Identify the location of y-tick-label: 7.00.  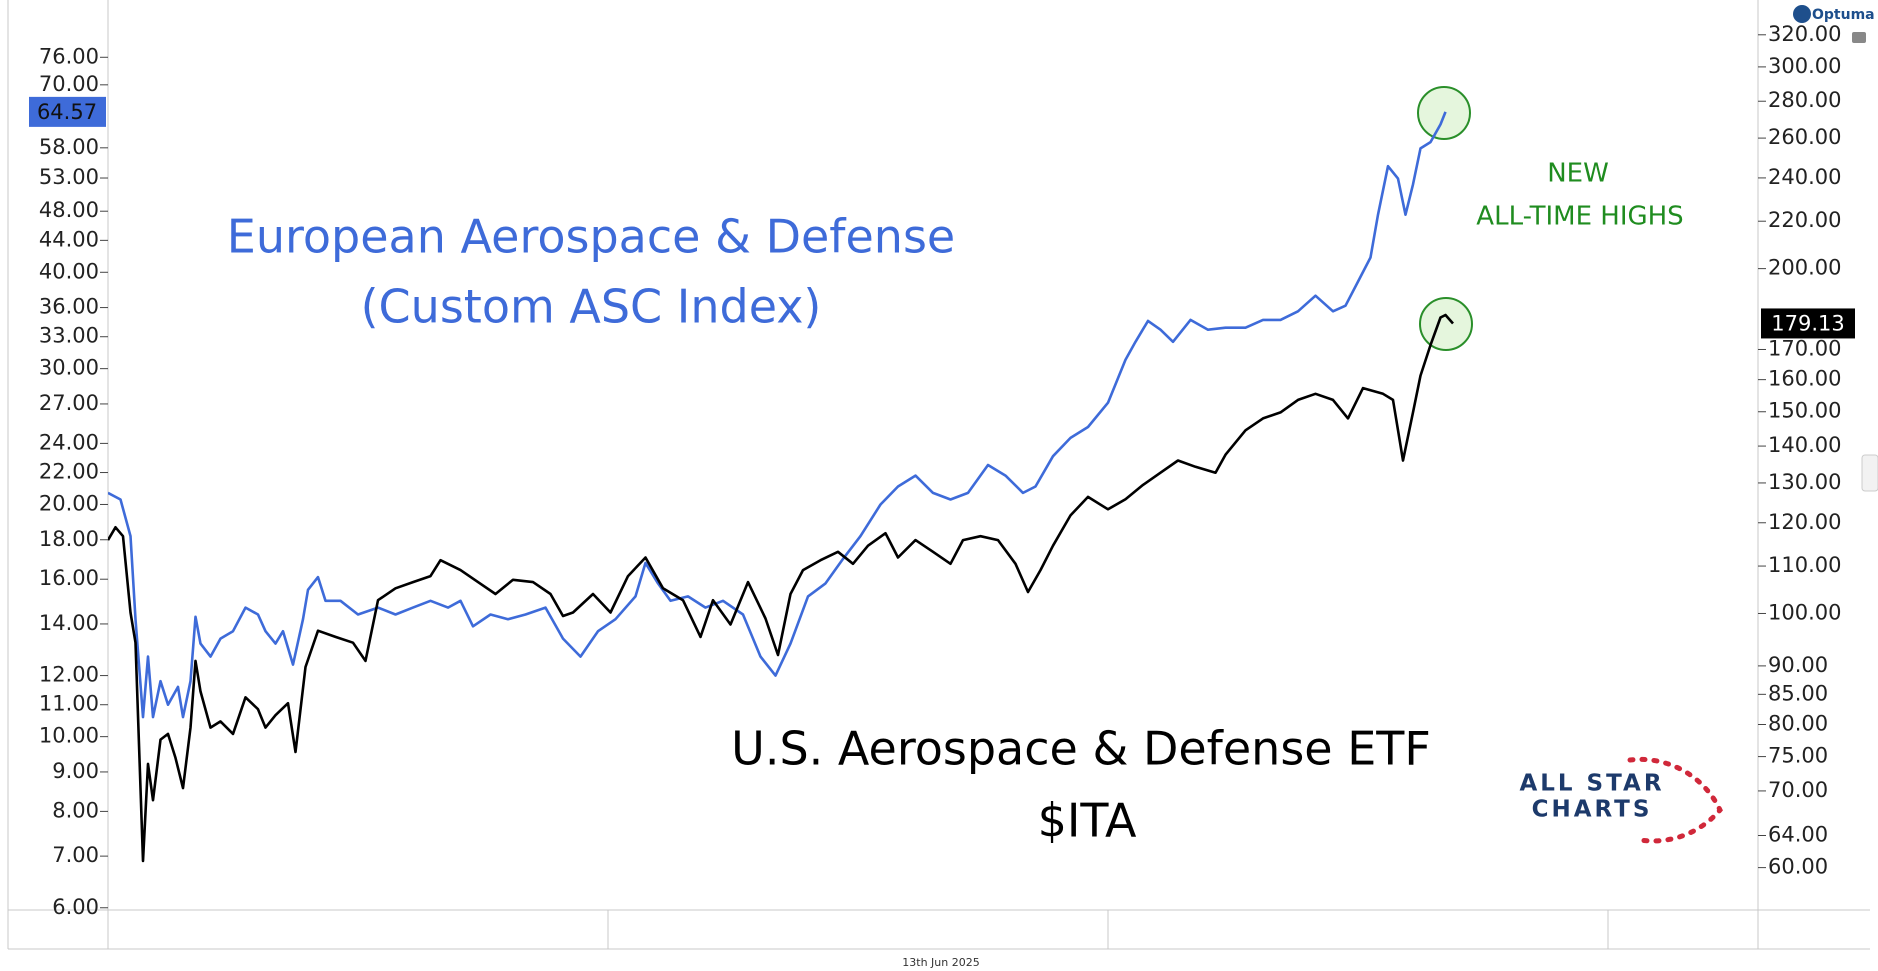
(75, 855).